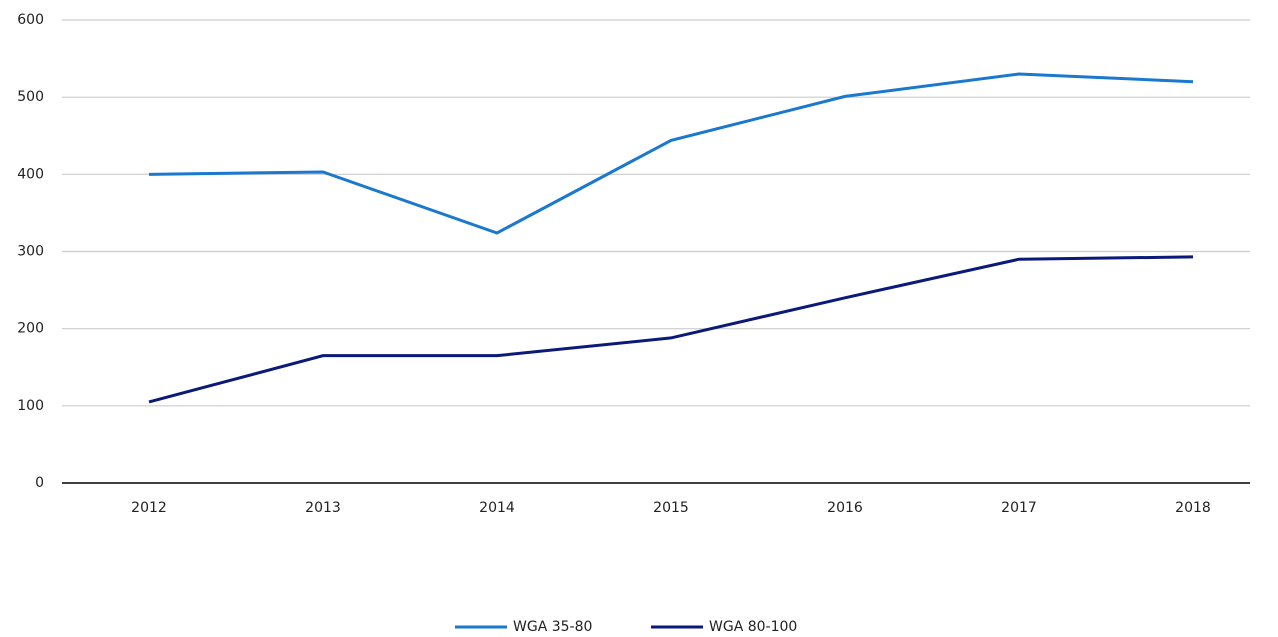 The width and height of the screenshot is (1278, 637). What do you see at coordinates (671, 508) in the screenshot?
I see `x-tick-label: 2015` at bounding box center [671, 508].